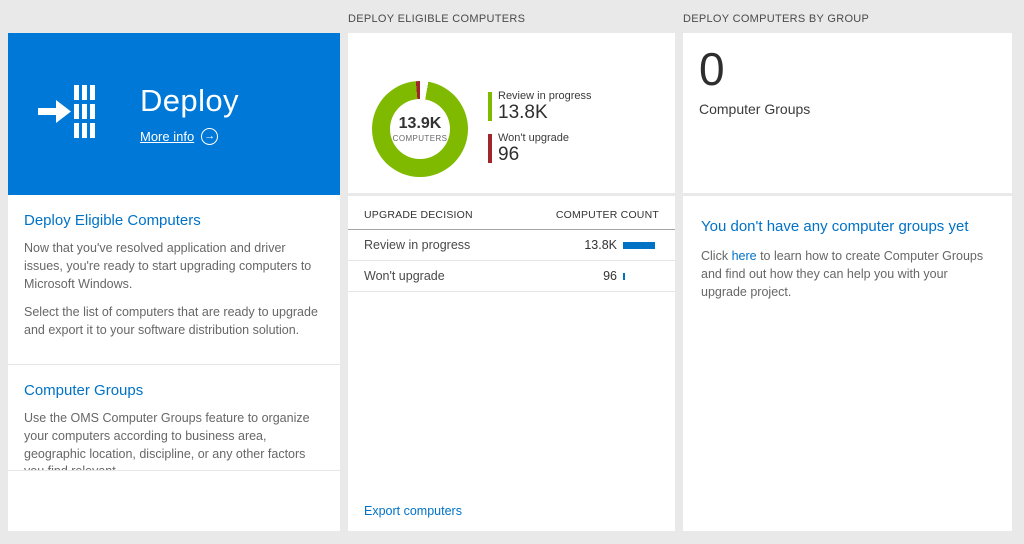  What do you see at coordinates (716, 256) in the screenshot?
I see `empty-text-prefix: Click` at bounding box center [716, 256].